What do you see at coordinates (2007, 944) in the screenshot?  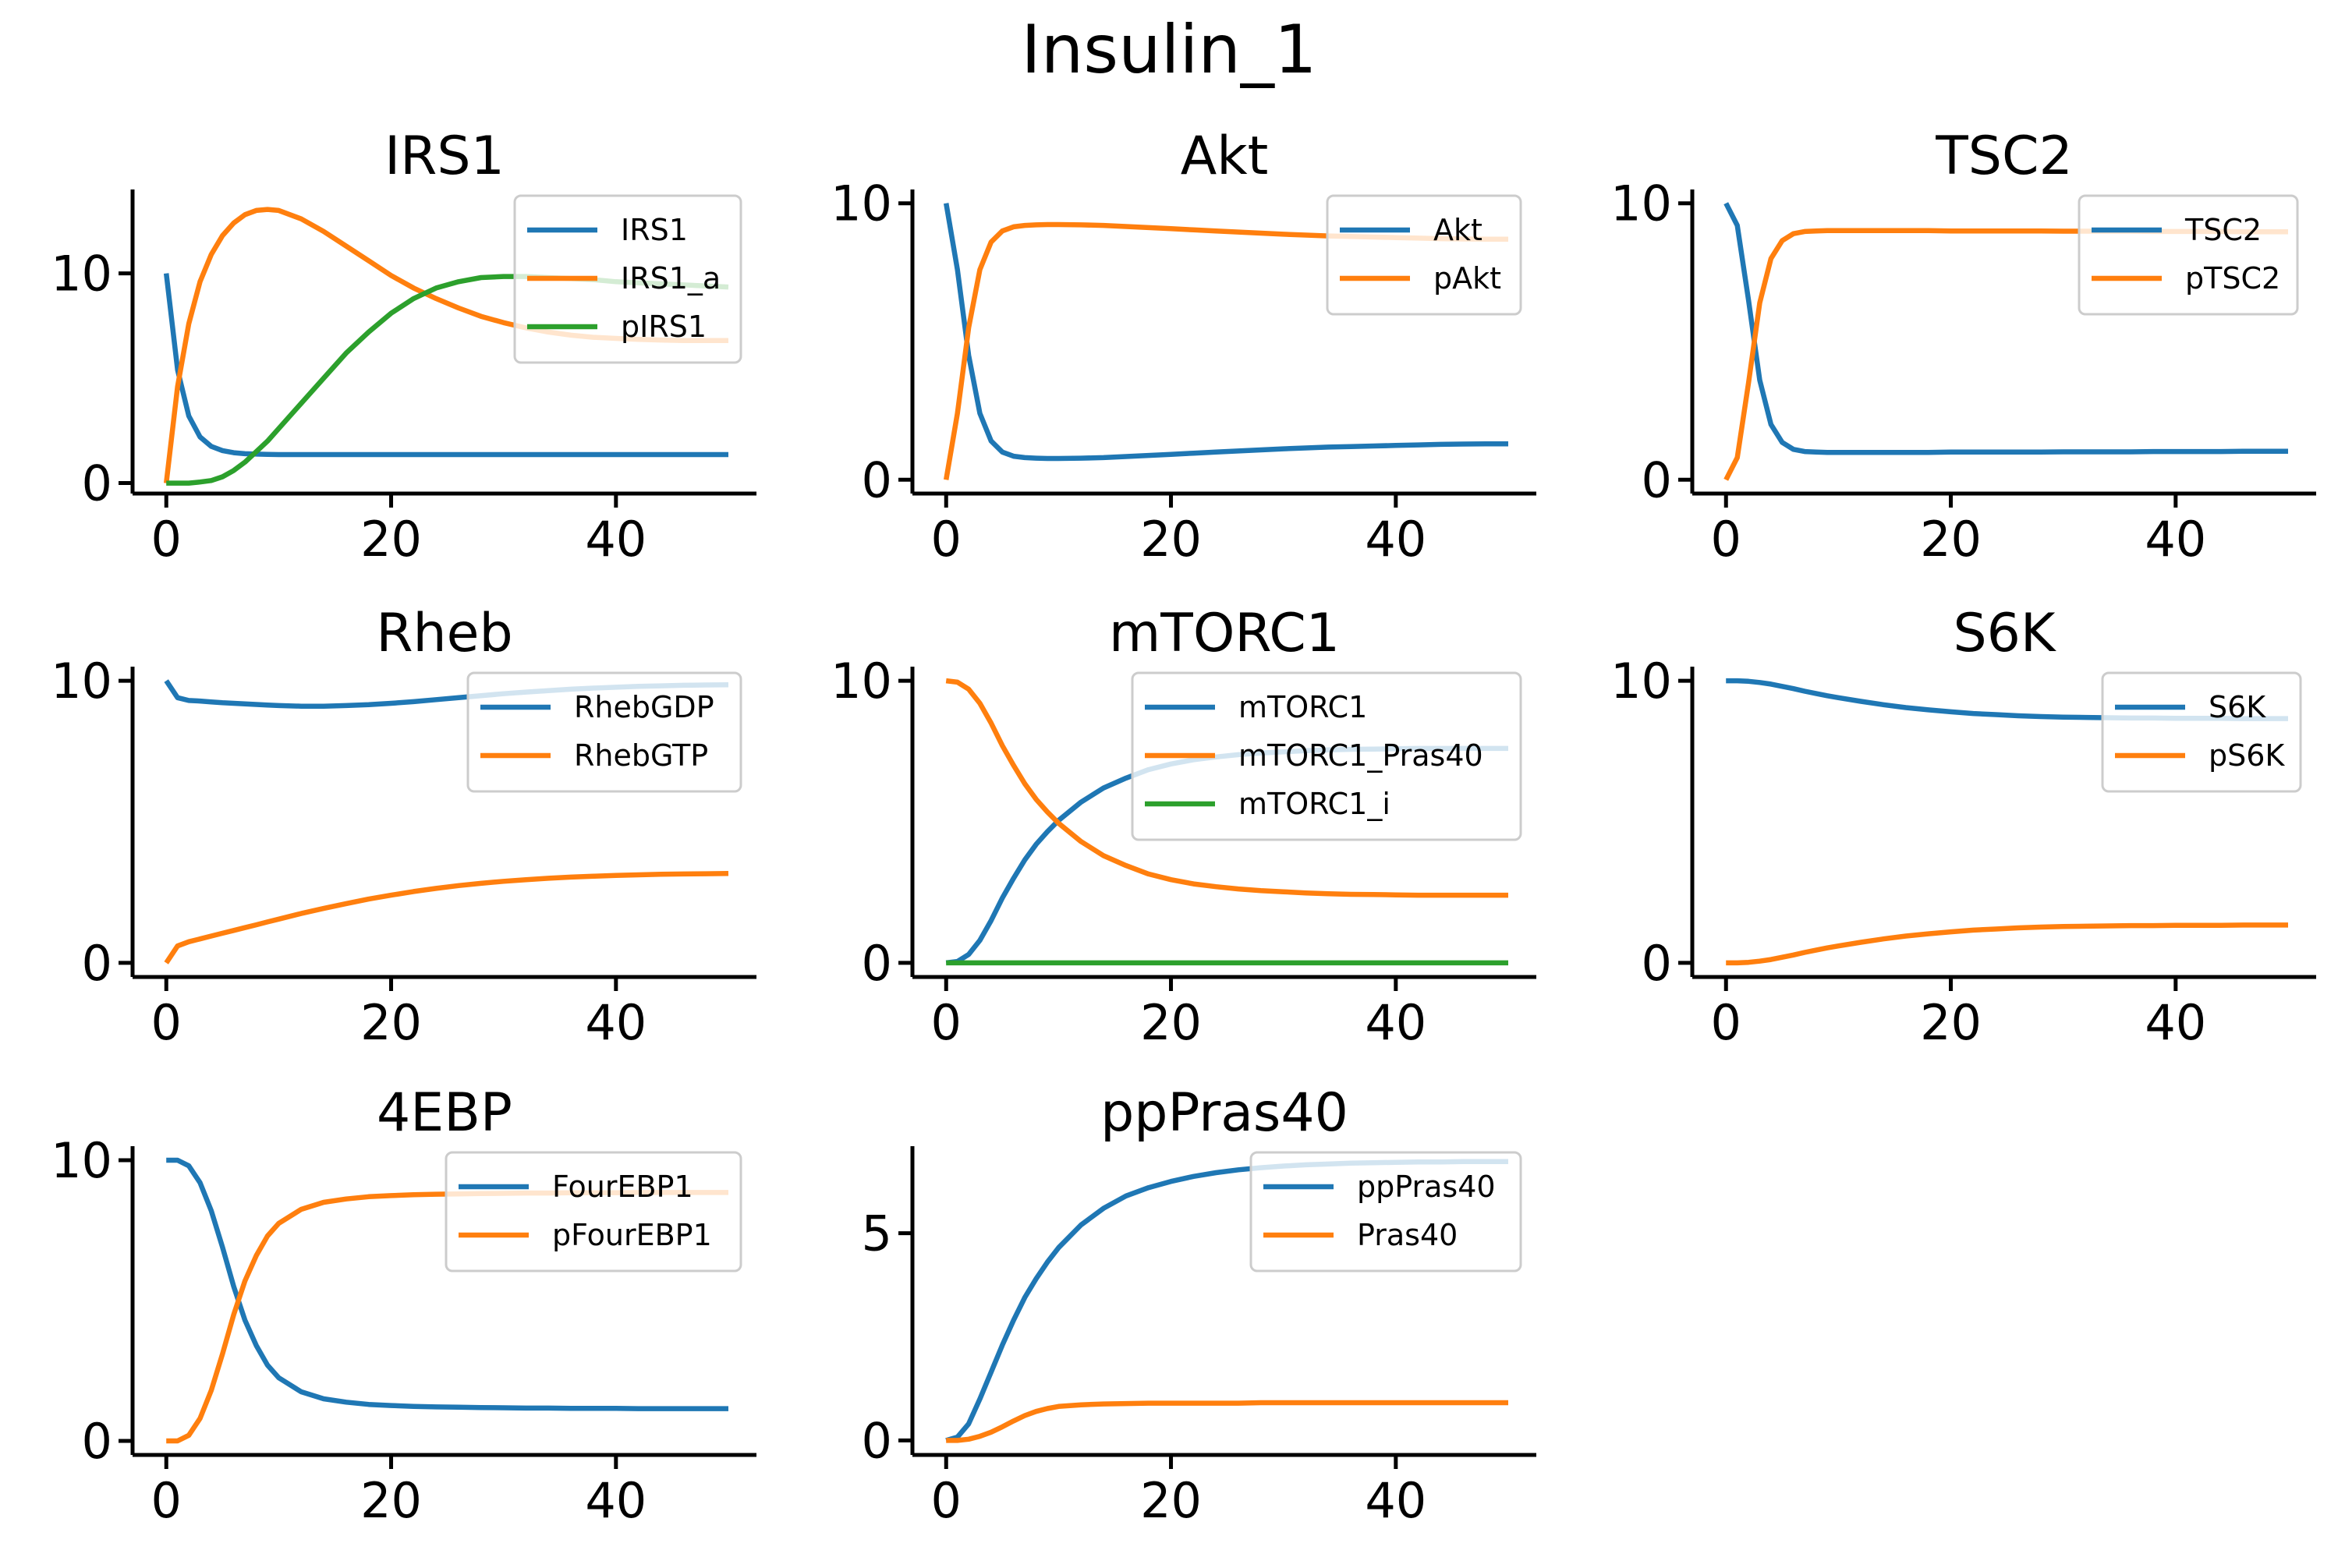 I see `series-line-ps6k` at bounding box center [2007, 944].